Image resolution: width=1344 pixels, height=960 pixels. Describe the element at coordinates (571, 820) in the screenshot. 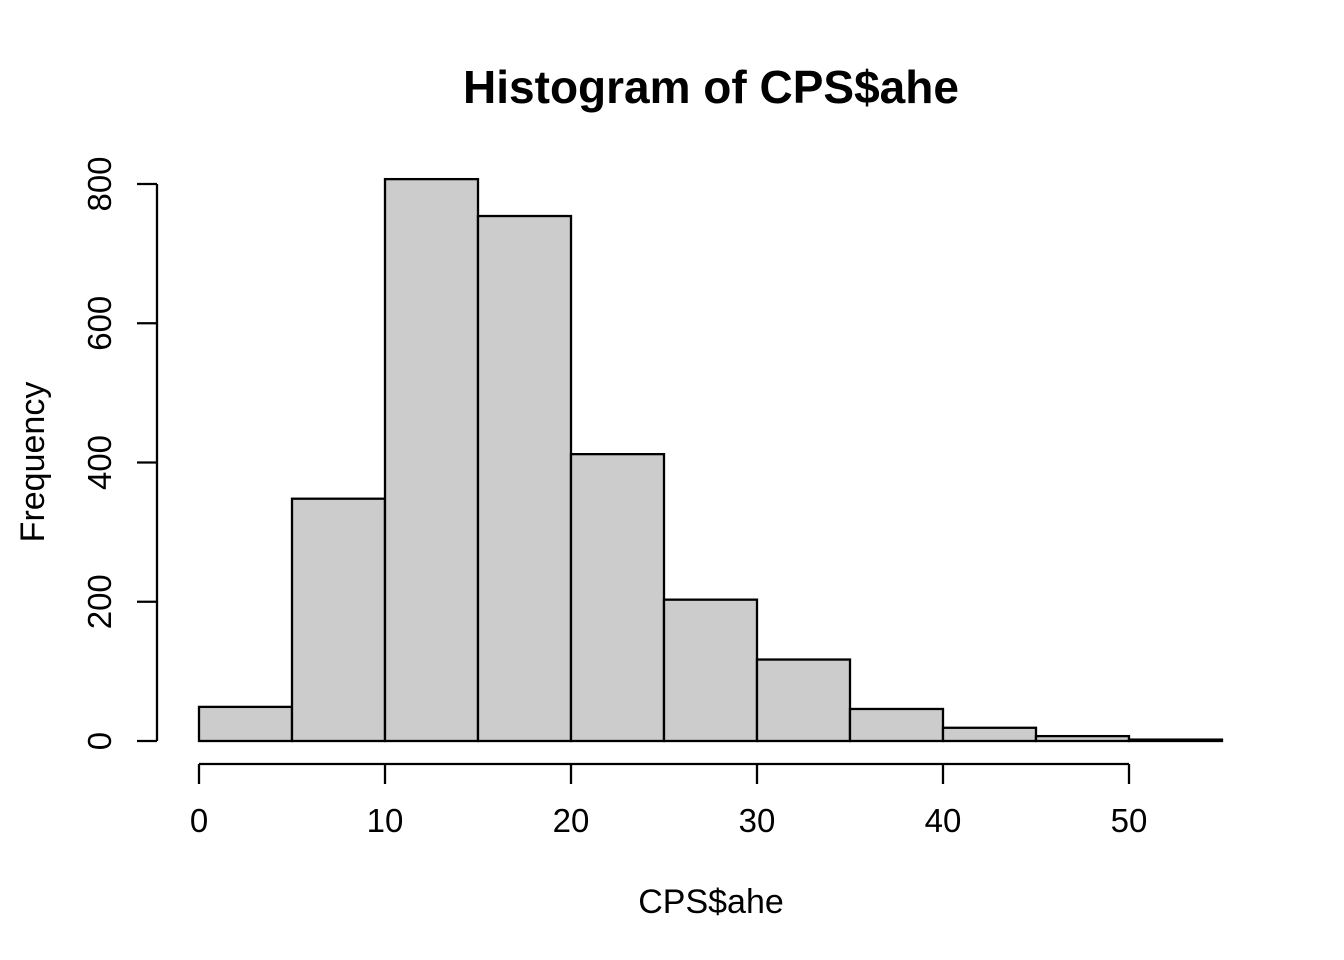

I see `x-tick-label-20: 20` at that location.